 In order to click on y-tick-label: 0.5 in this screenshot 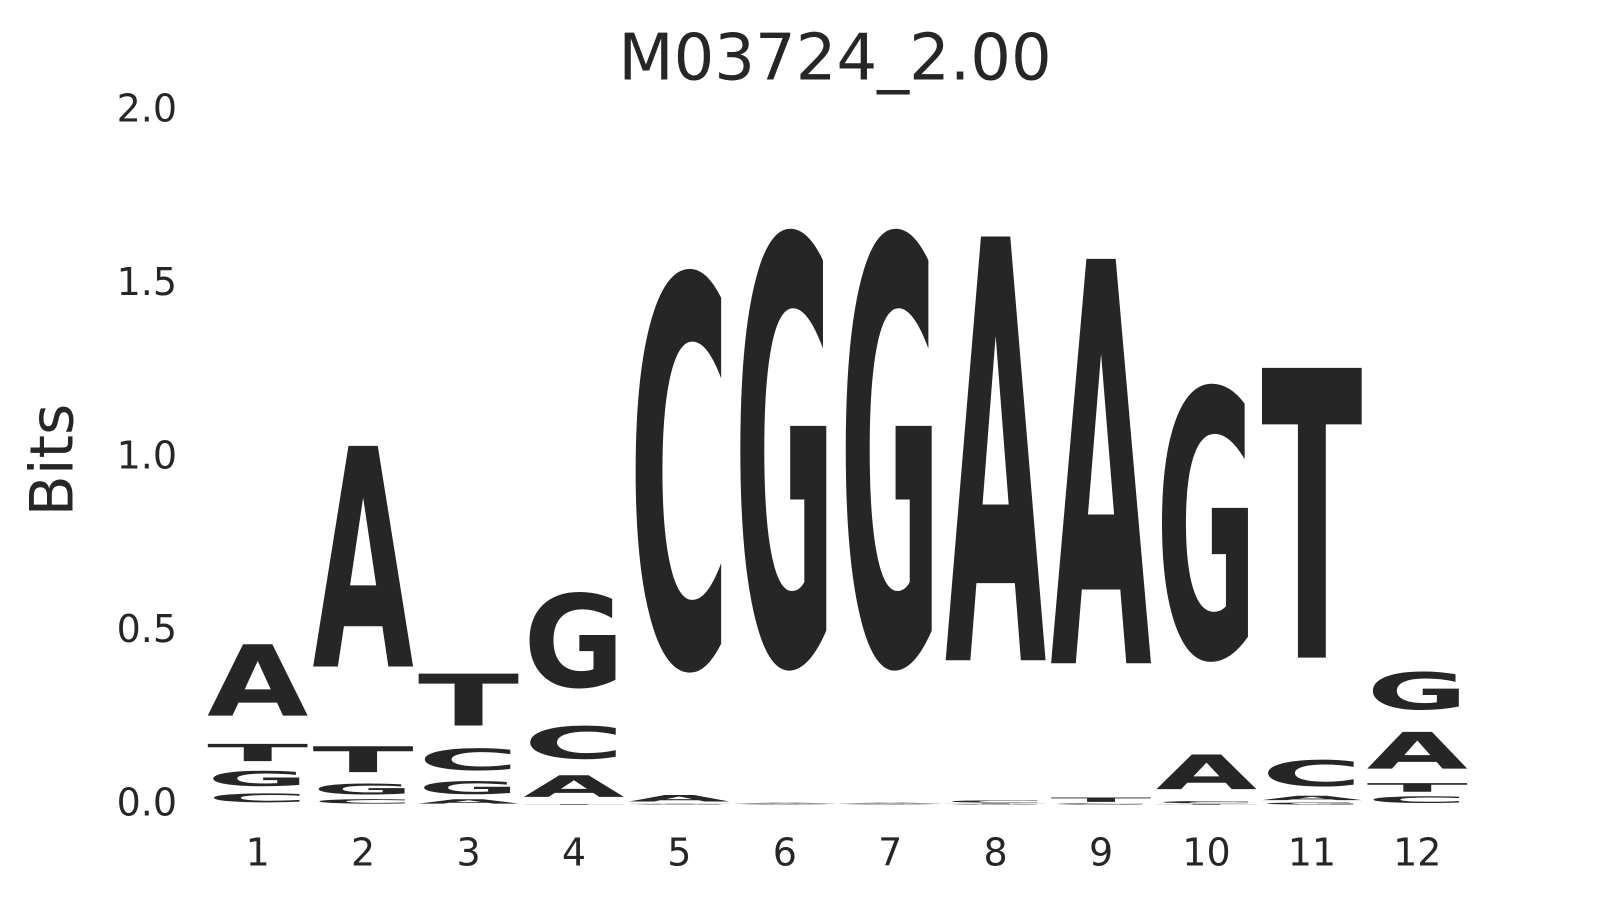, I will do `click(147, 629)`.